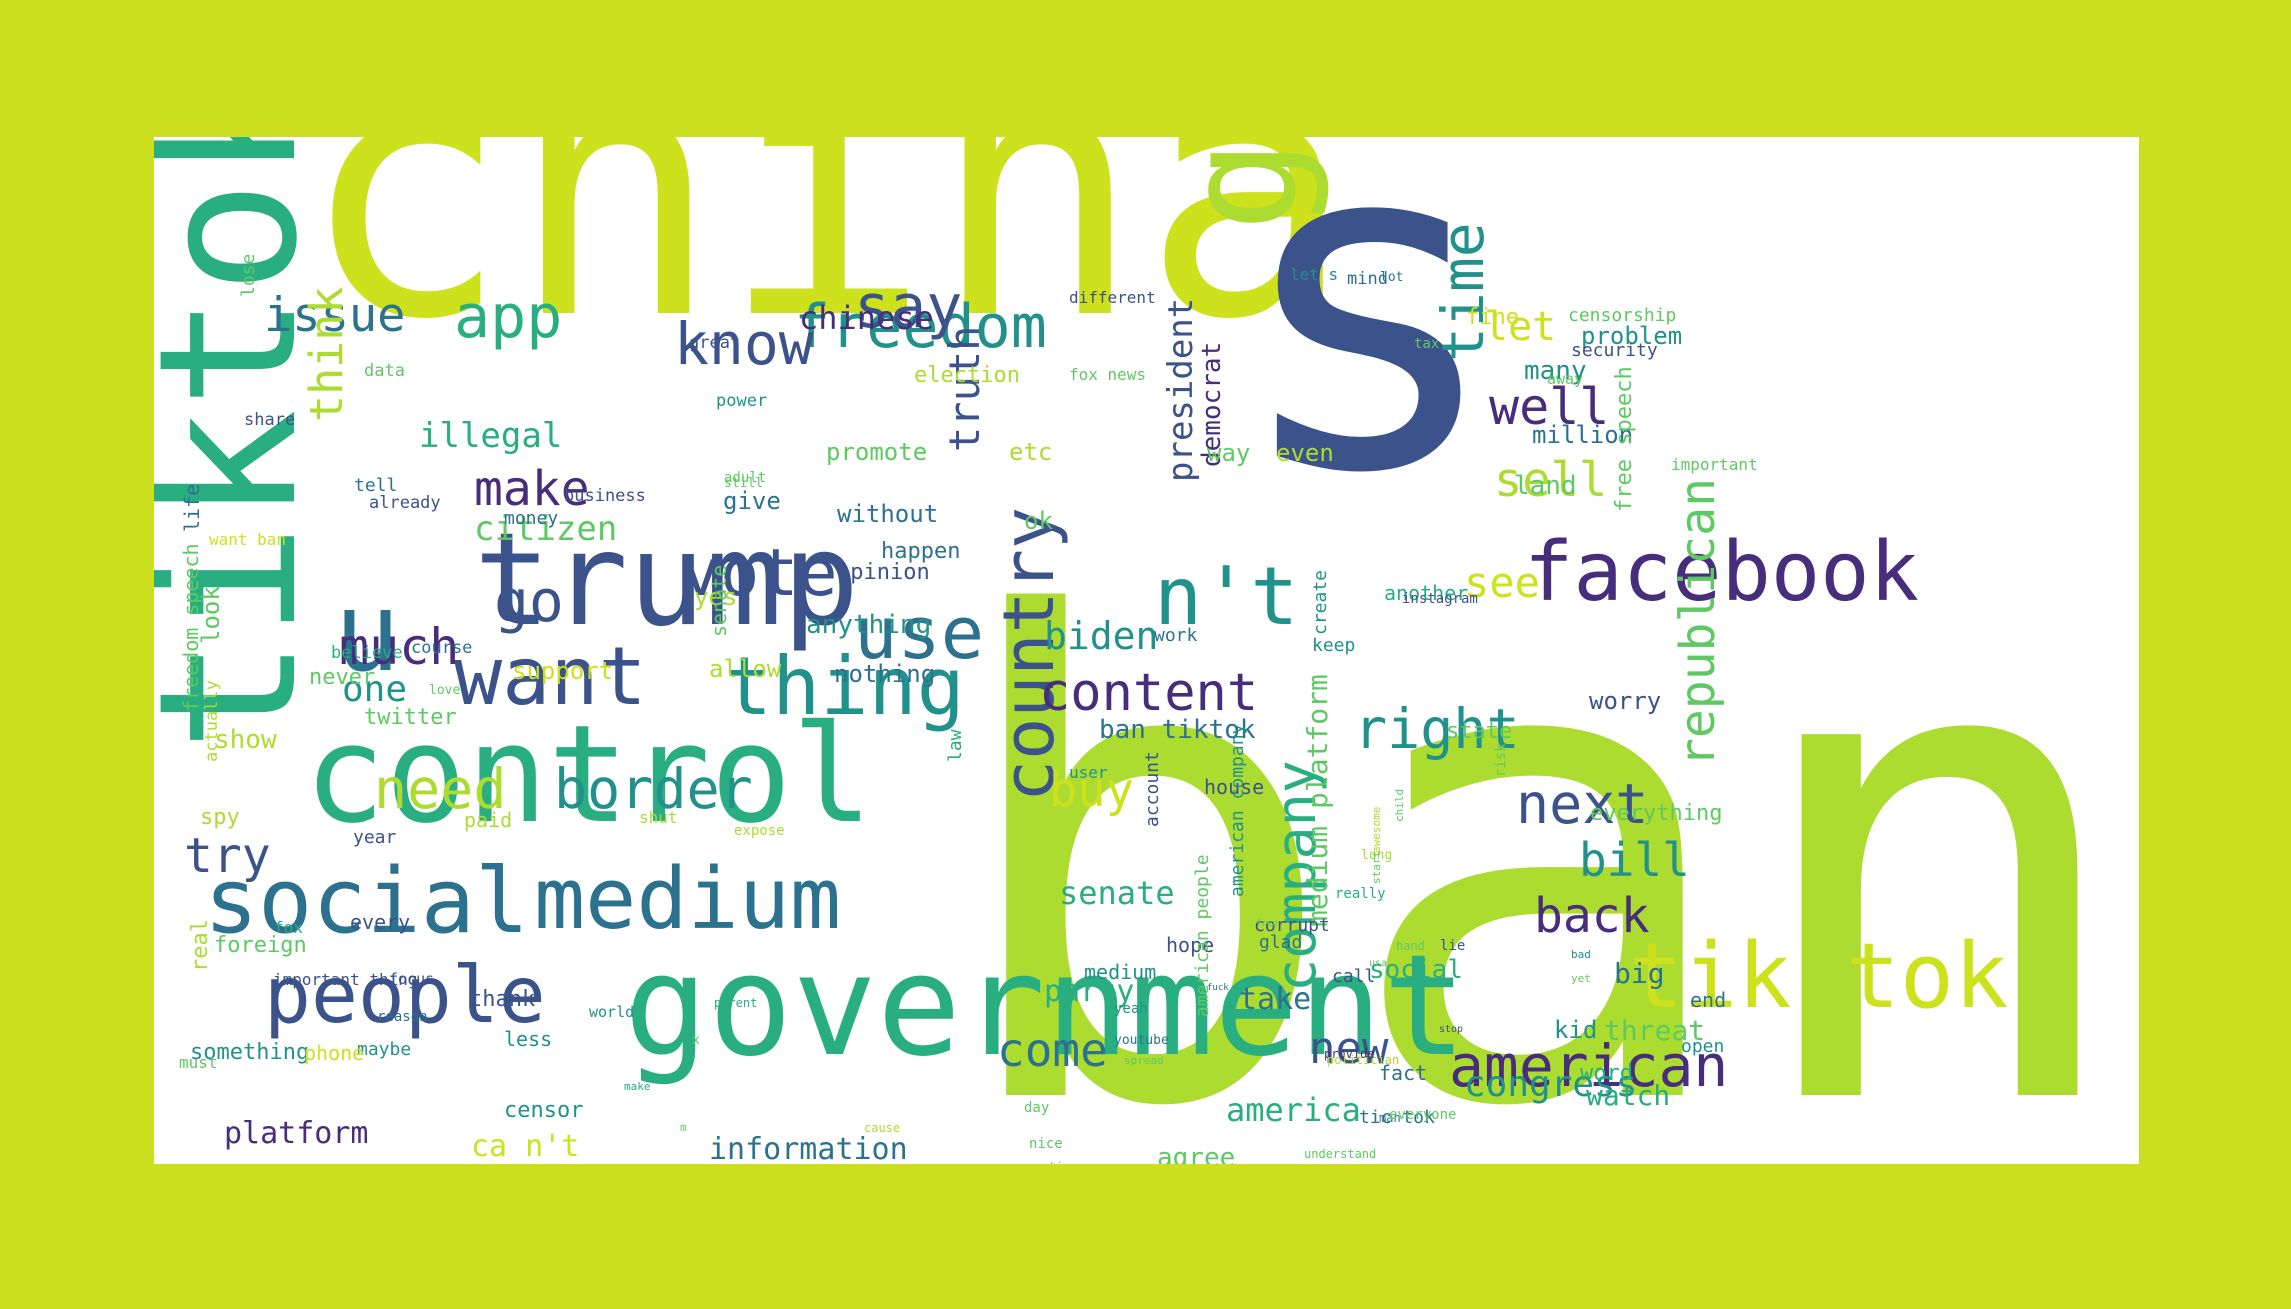 The width and height of the screenshot is (2291, 1309). I want to click on cloud-word: glad, so click(1281, 942).